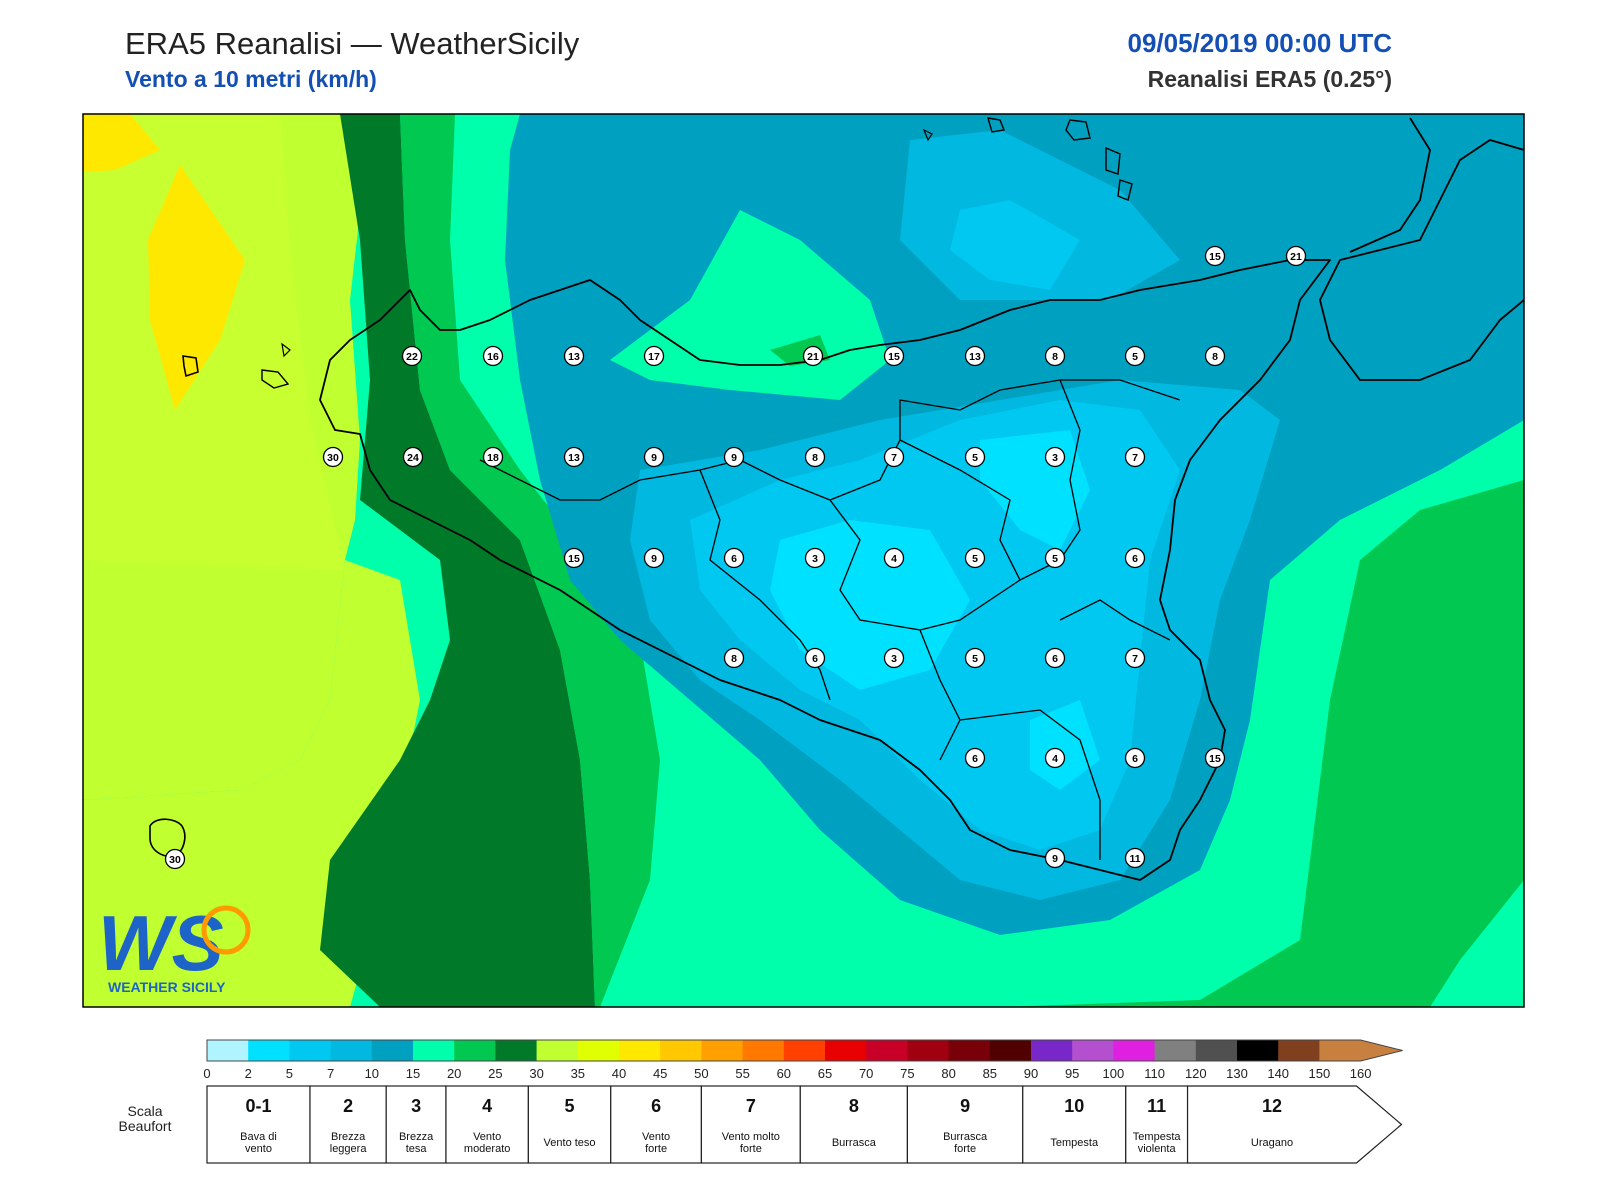 The width and height of the screenshot is (1600, 1200). I want to click on station-value: 15, so click(894, 357).